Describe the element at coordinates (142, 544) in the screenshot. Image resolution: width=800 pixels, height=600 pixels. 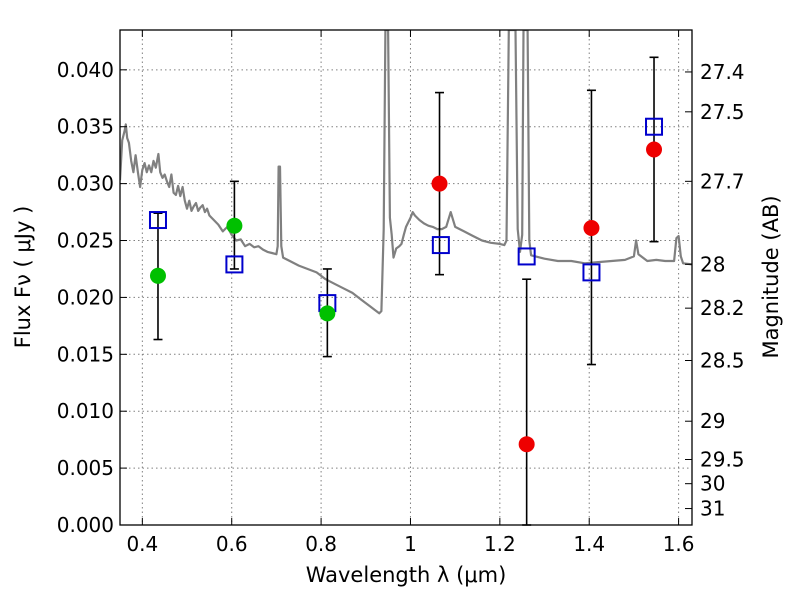
I see `x-tick-label: 0.4` at that location.